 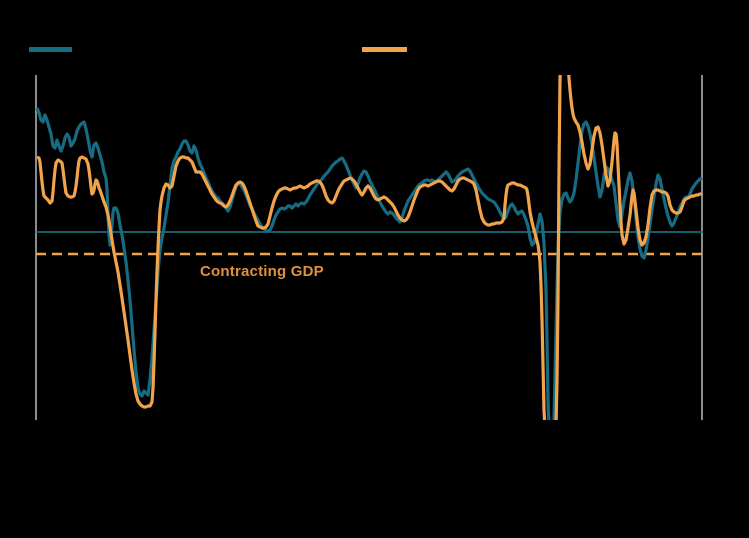 What do you see at coordinates (262, 271) in the screenshot?
I see `contracting-gdp-label: Contracting GDP` at bounding box center [262, 271].